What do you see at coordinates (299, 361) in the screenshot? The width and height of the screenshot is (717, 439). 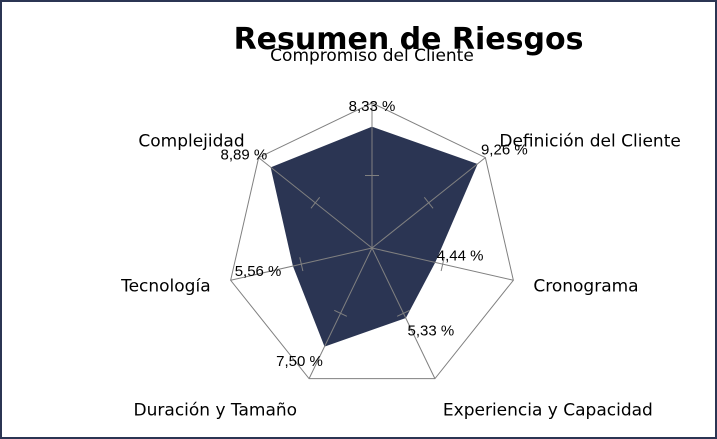 I see `value-label: 7,50 %` at bounding box center [299, 361].